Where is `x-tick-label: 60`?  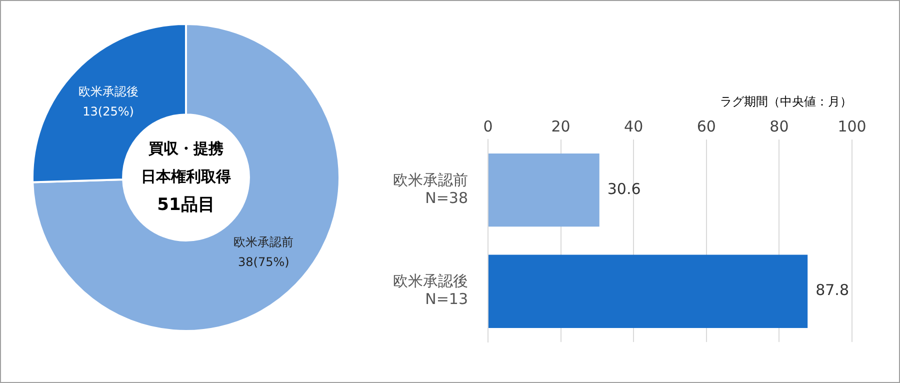
x-tick-label: 60 is located at coordinates (706, 126).